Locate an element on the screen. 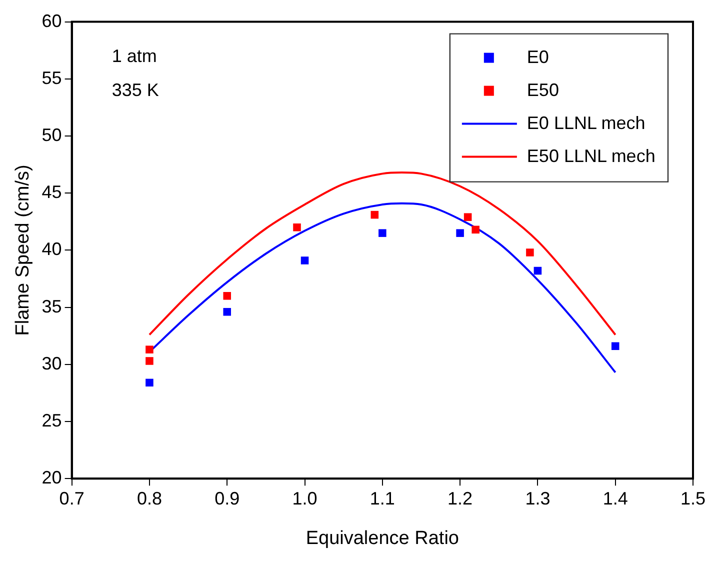 This screenshot has height=562, width=721. legend-label: E50 is located at coordinates (542, 90).